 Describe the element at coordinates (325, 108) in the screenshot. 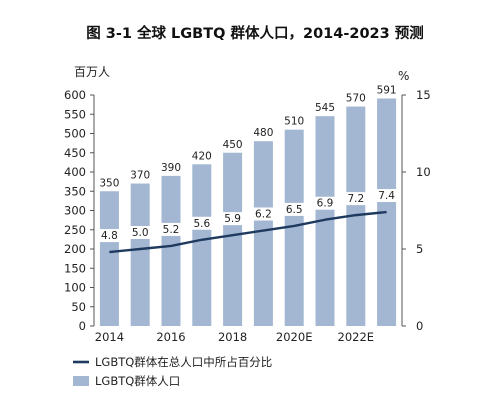

I see `bar-value-label: 545` at that location.